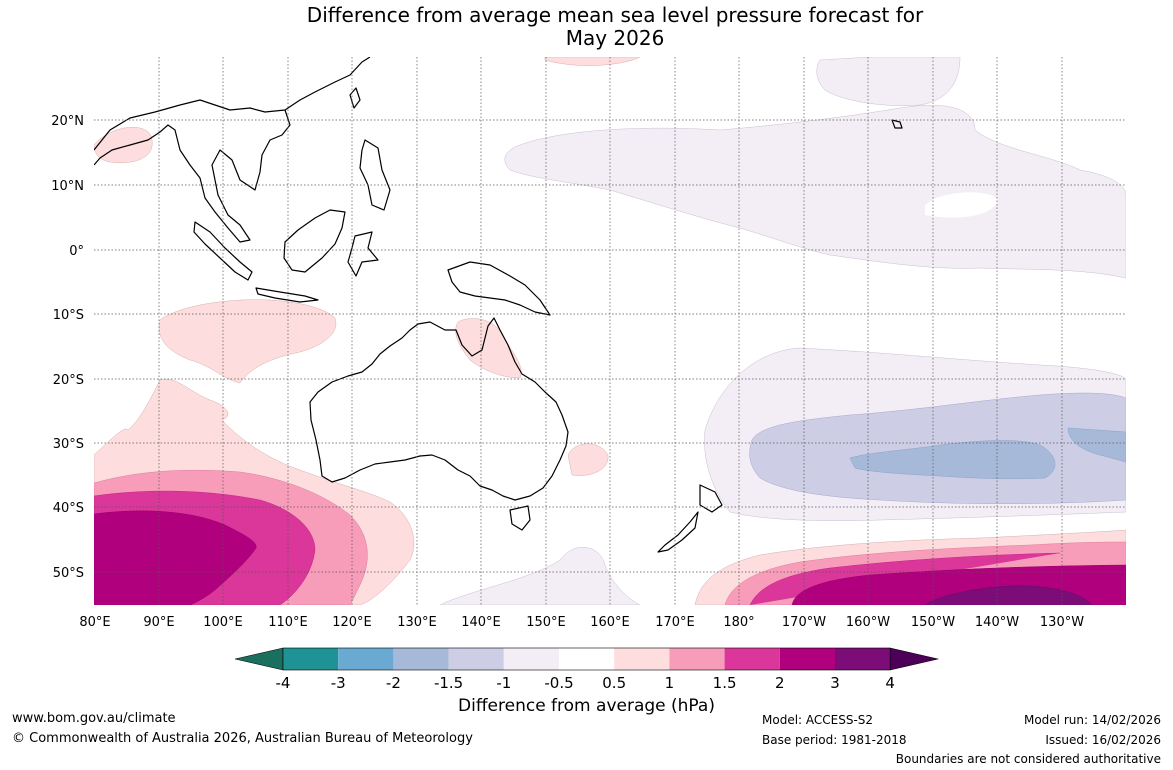 The height and width of the screenshot is (770, 1173). I want to click on latitude-labels: 20°N 10°N 0° 10°S 20°S 30°S 40°S 50°S, so click(67, 347).